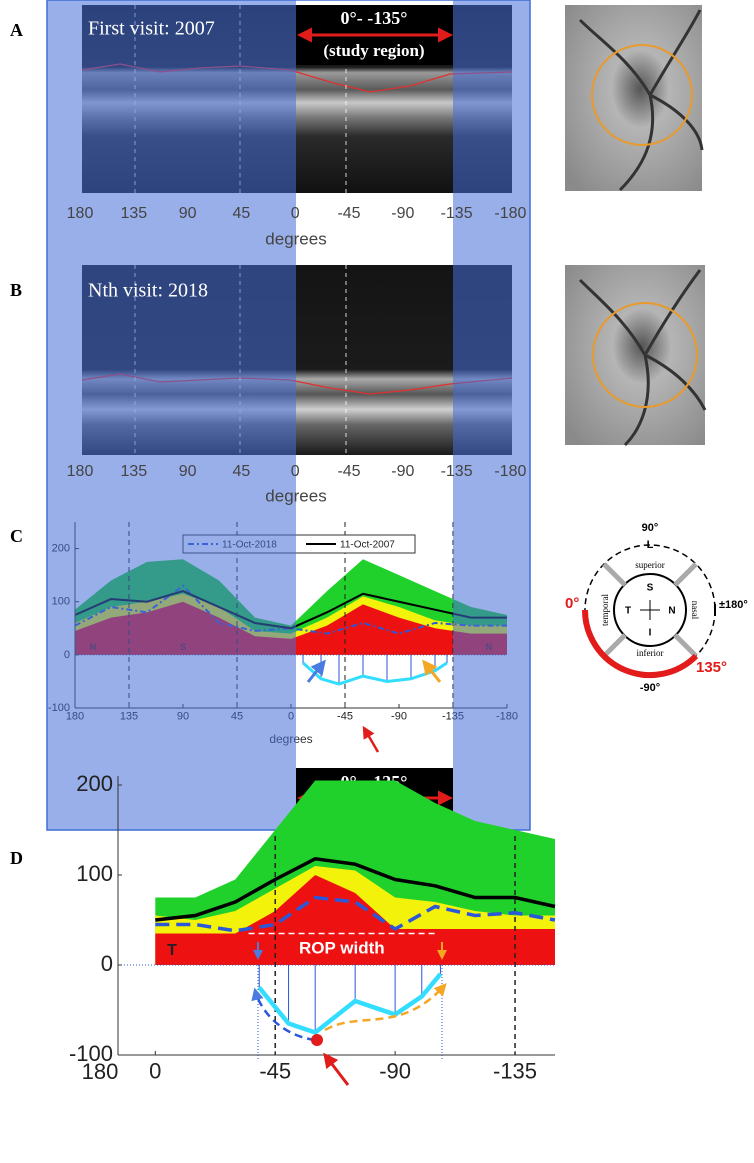  What do you see at coordinates (16, 290) in the screenshot?
I see `panel-letter: B` at bounding box center [16, 290].